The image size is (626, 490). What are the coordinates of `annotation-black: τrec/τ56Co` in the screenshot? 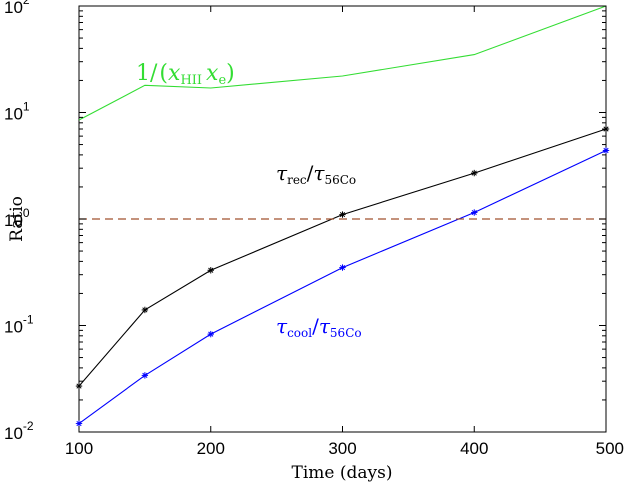 It's located at (316, 174).